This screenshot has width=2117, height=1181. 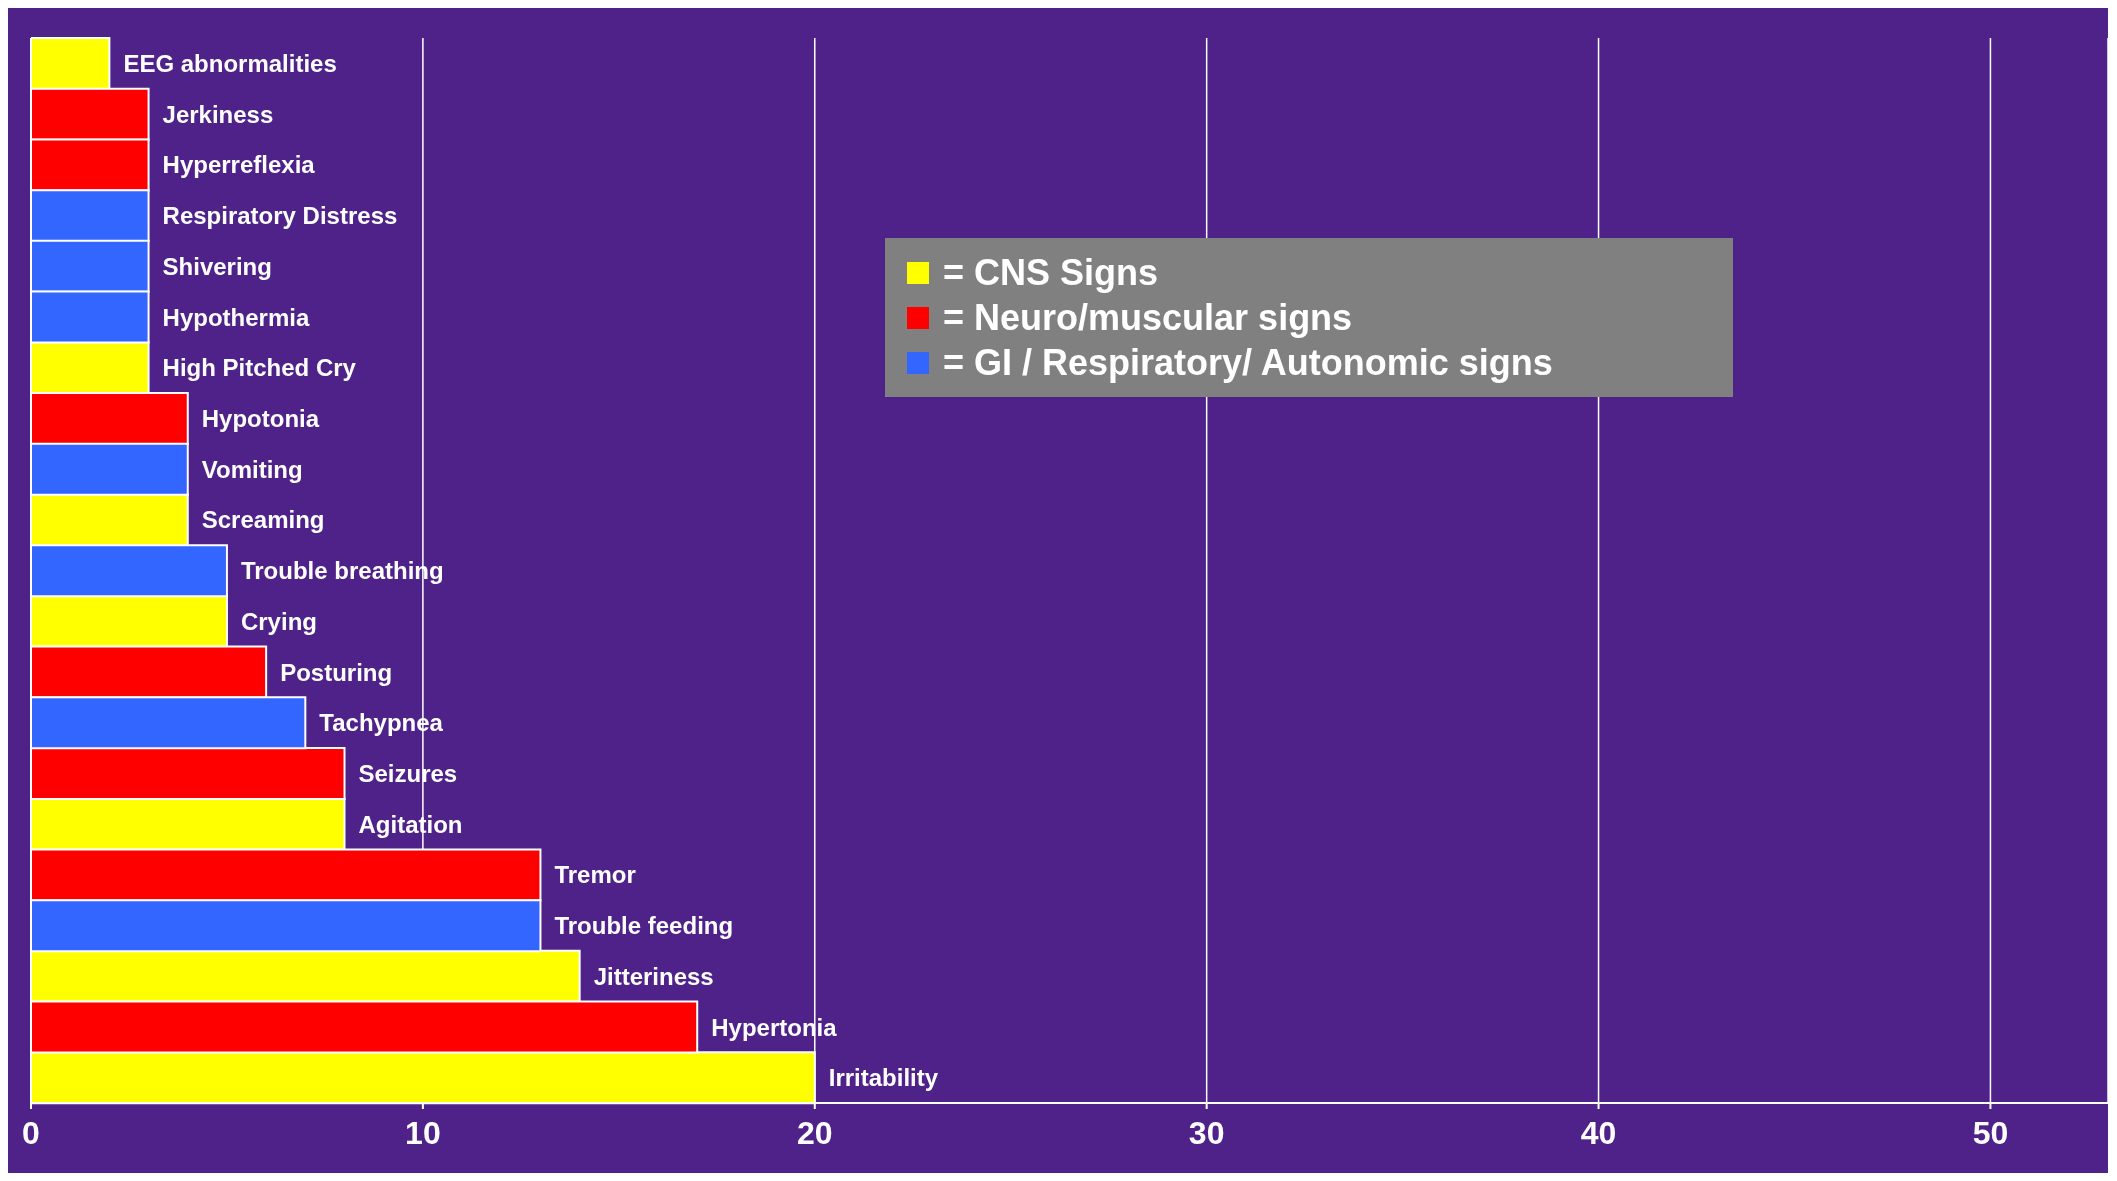 I want to click on y-tick-label: Screaming, so click(x=263, y=520).